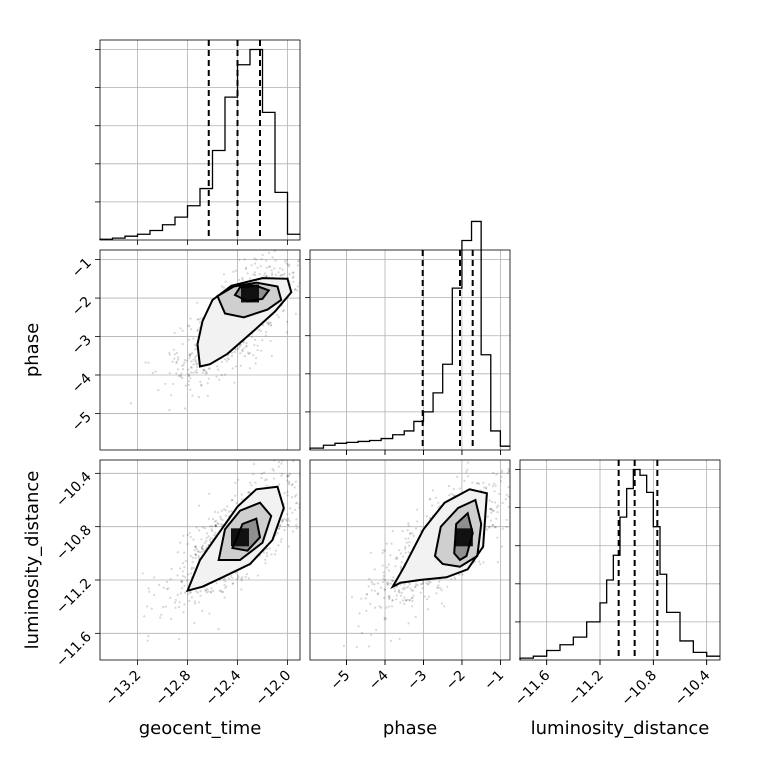 The image size is (760, 760). What do you see at coordinates (82, 345) in the screenshot?
I see `y-tick-label: −3` at bounding box center [82, 345].